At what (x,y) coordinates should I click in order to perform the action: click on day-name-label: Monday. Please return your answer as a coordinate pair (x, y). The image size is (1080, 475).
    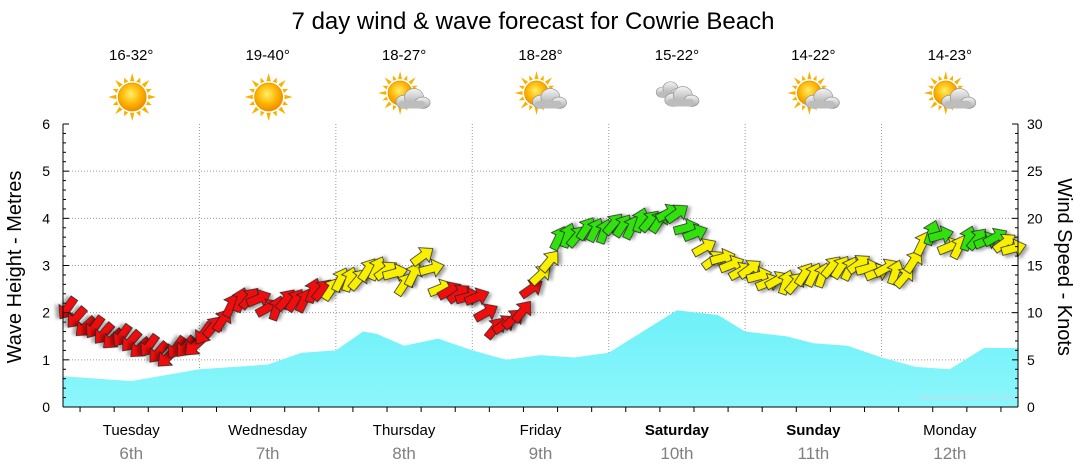
    Looking at the image, I should click on (950, 430).